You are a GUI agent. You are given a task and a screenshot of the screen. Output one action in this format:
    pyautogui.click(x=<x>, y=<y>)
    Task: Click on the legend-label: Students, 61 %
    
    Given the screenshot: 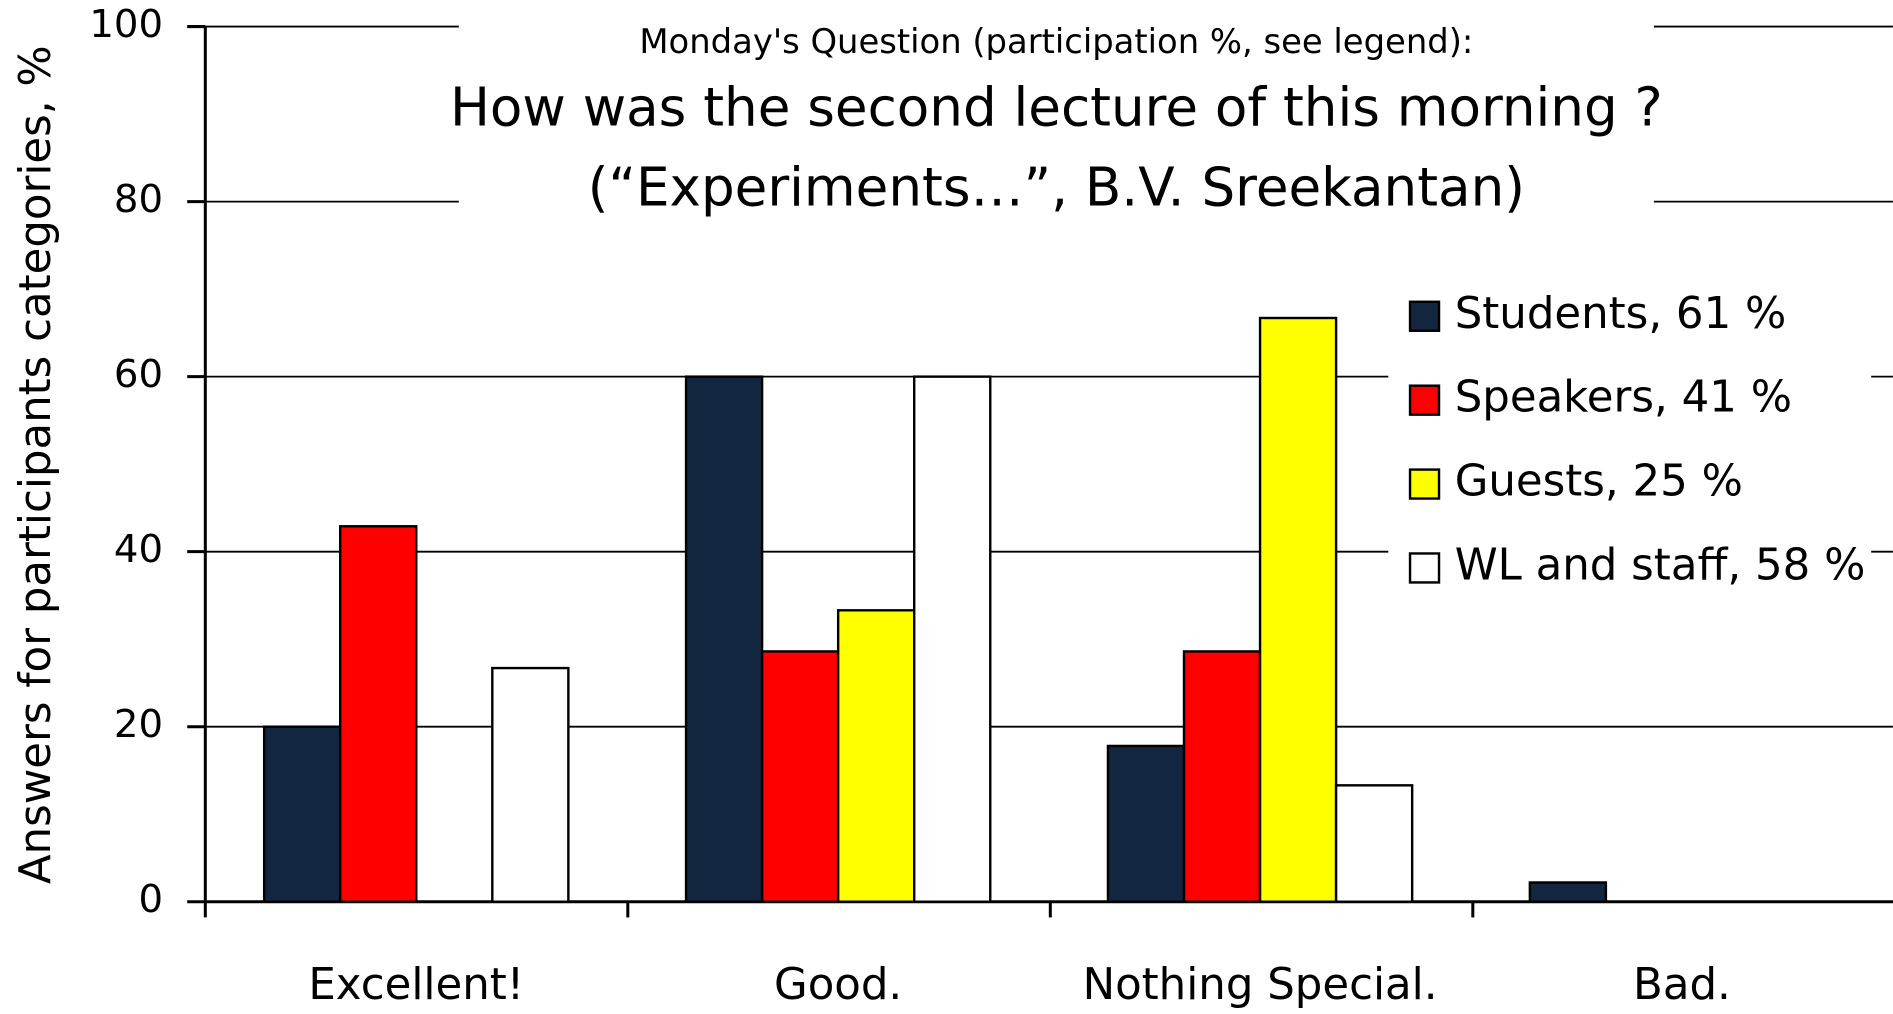 What is the action you would take?
    pyautogui.click(x=1621, y=314)
    